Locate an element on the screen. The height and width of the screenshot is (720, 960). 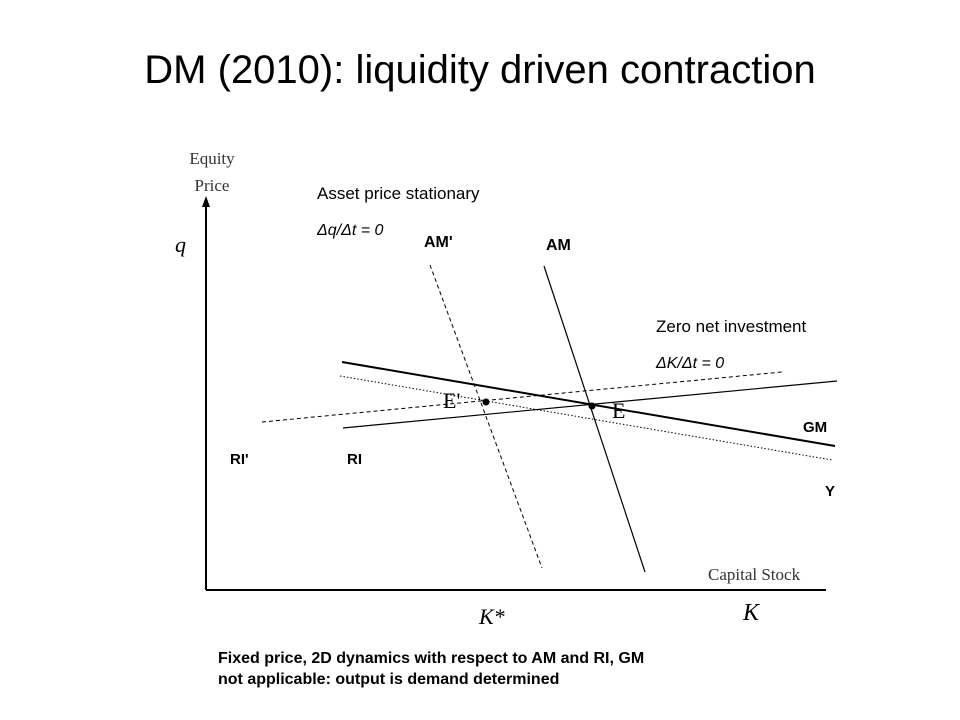
gm-label: GM is located at coordinates (815, 427).